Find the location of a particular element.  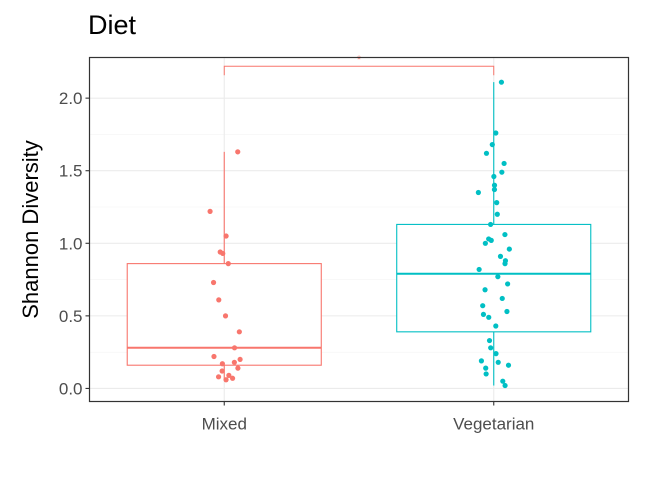

significance-bracket is located at coordinates (359, 70).